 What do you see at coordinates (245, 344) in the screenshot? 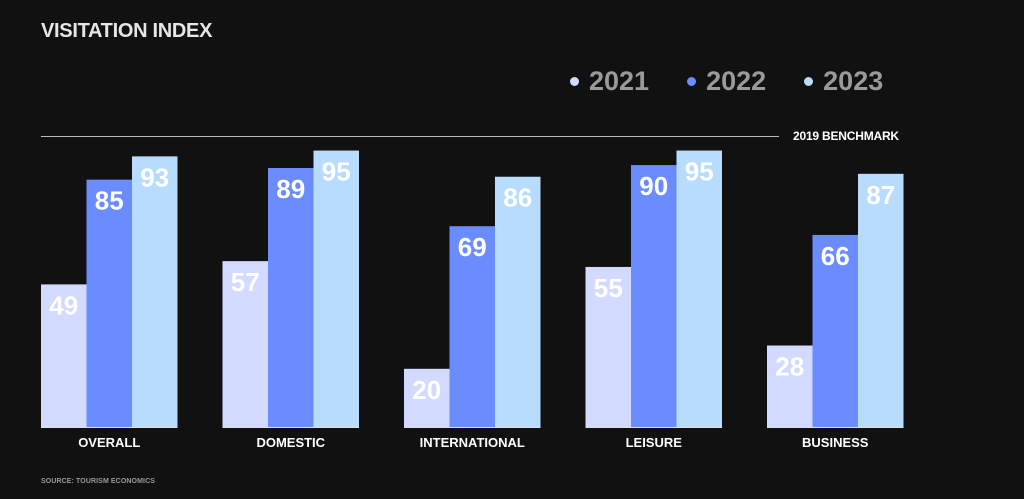
I see `bar-domestic-2021` at bounding box center [245, 344].